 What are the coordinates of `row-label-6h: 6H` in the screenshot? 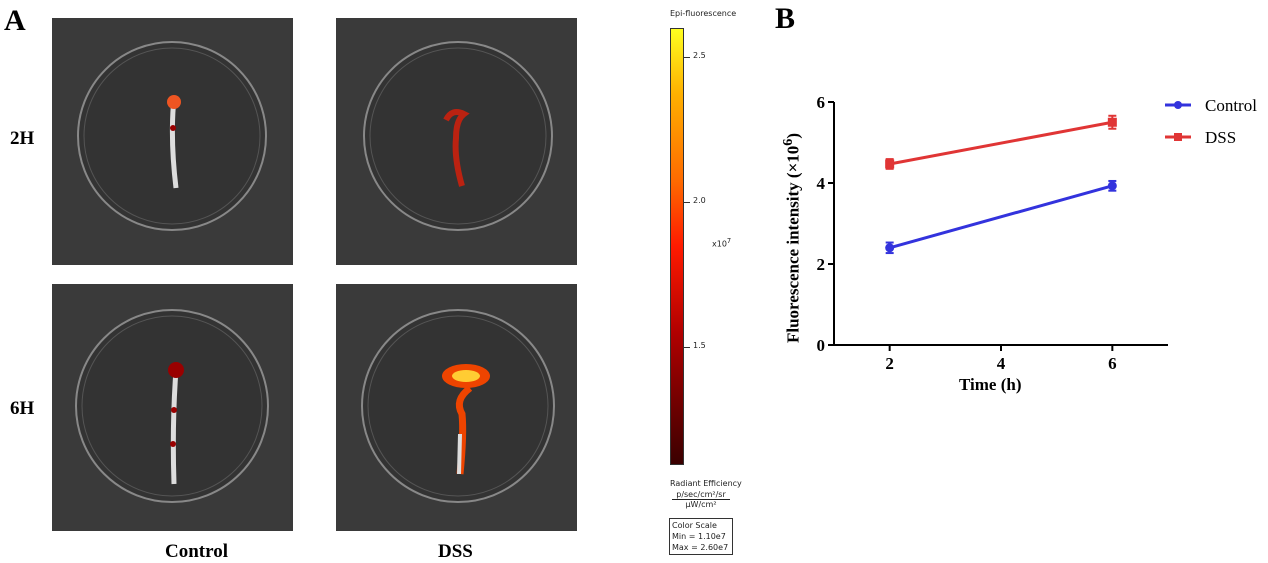 It's located at (22, 408).